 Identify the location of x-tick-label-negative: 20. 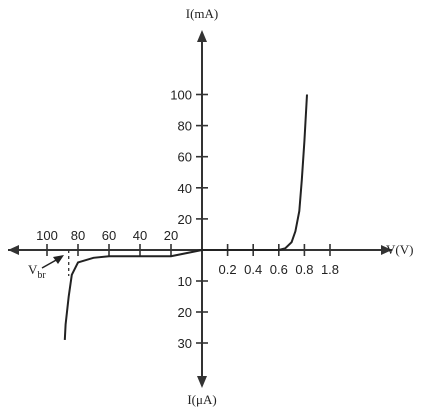
(171, 235).